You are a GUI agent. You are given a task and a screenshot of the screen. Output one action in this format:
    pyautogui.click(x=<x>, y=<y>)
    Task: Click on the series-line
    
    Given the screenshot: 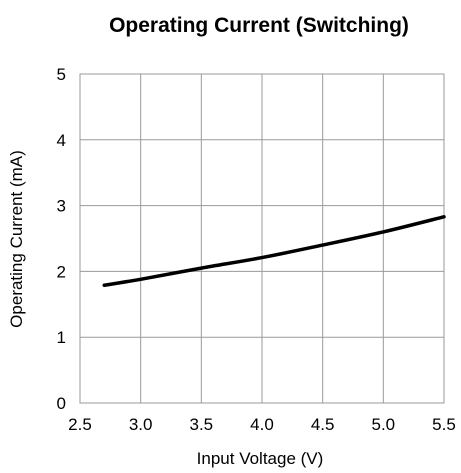 What is the action you would take?
    pyautogui.click(x=274, y=251)
    